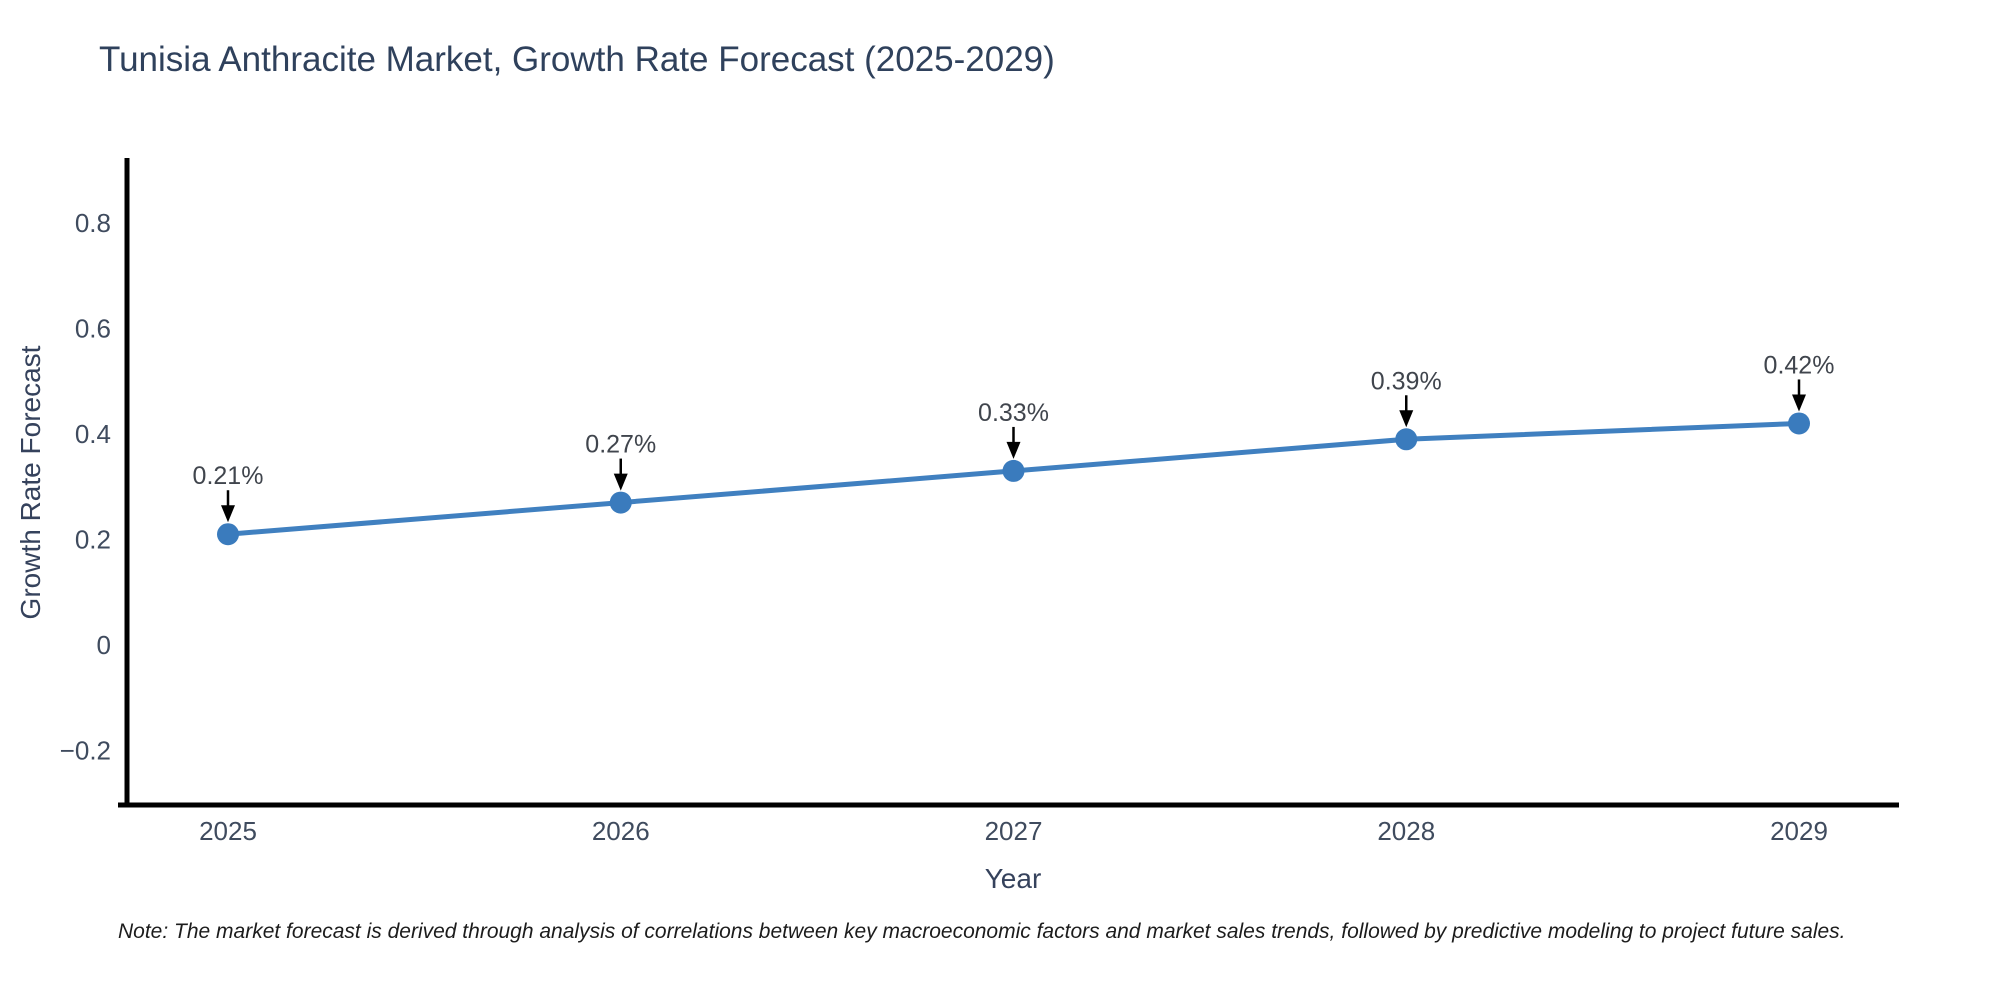  I want to click on x-tick-label-2025: 2025, so click(228, 831).